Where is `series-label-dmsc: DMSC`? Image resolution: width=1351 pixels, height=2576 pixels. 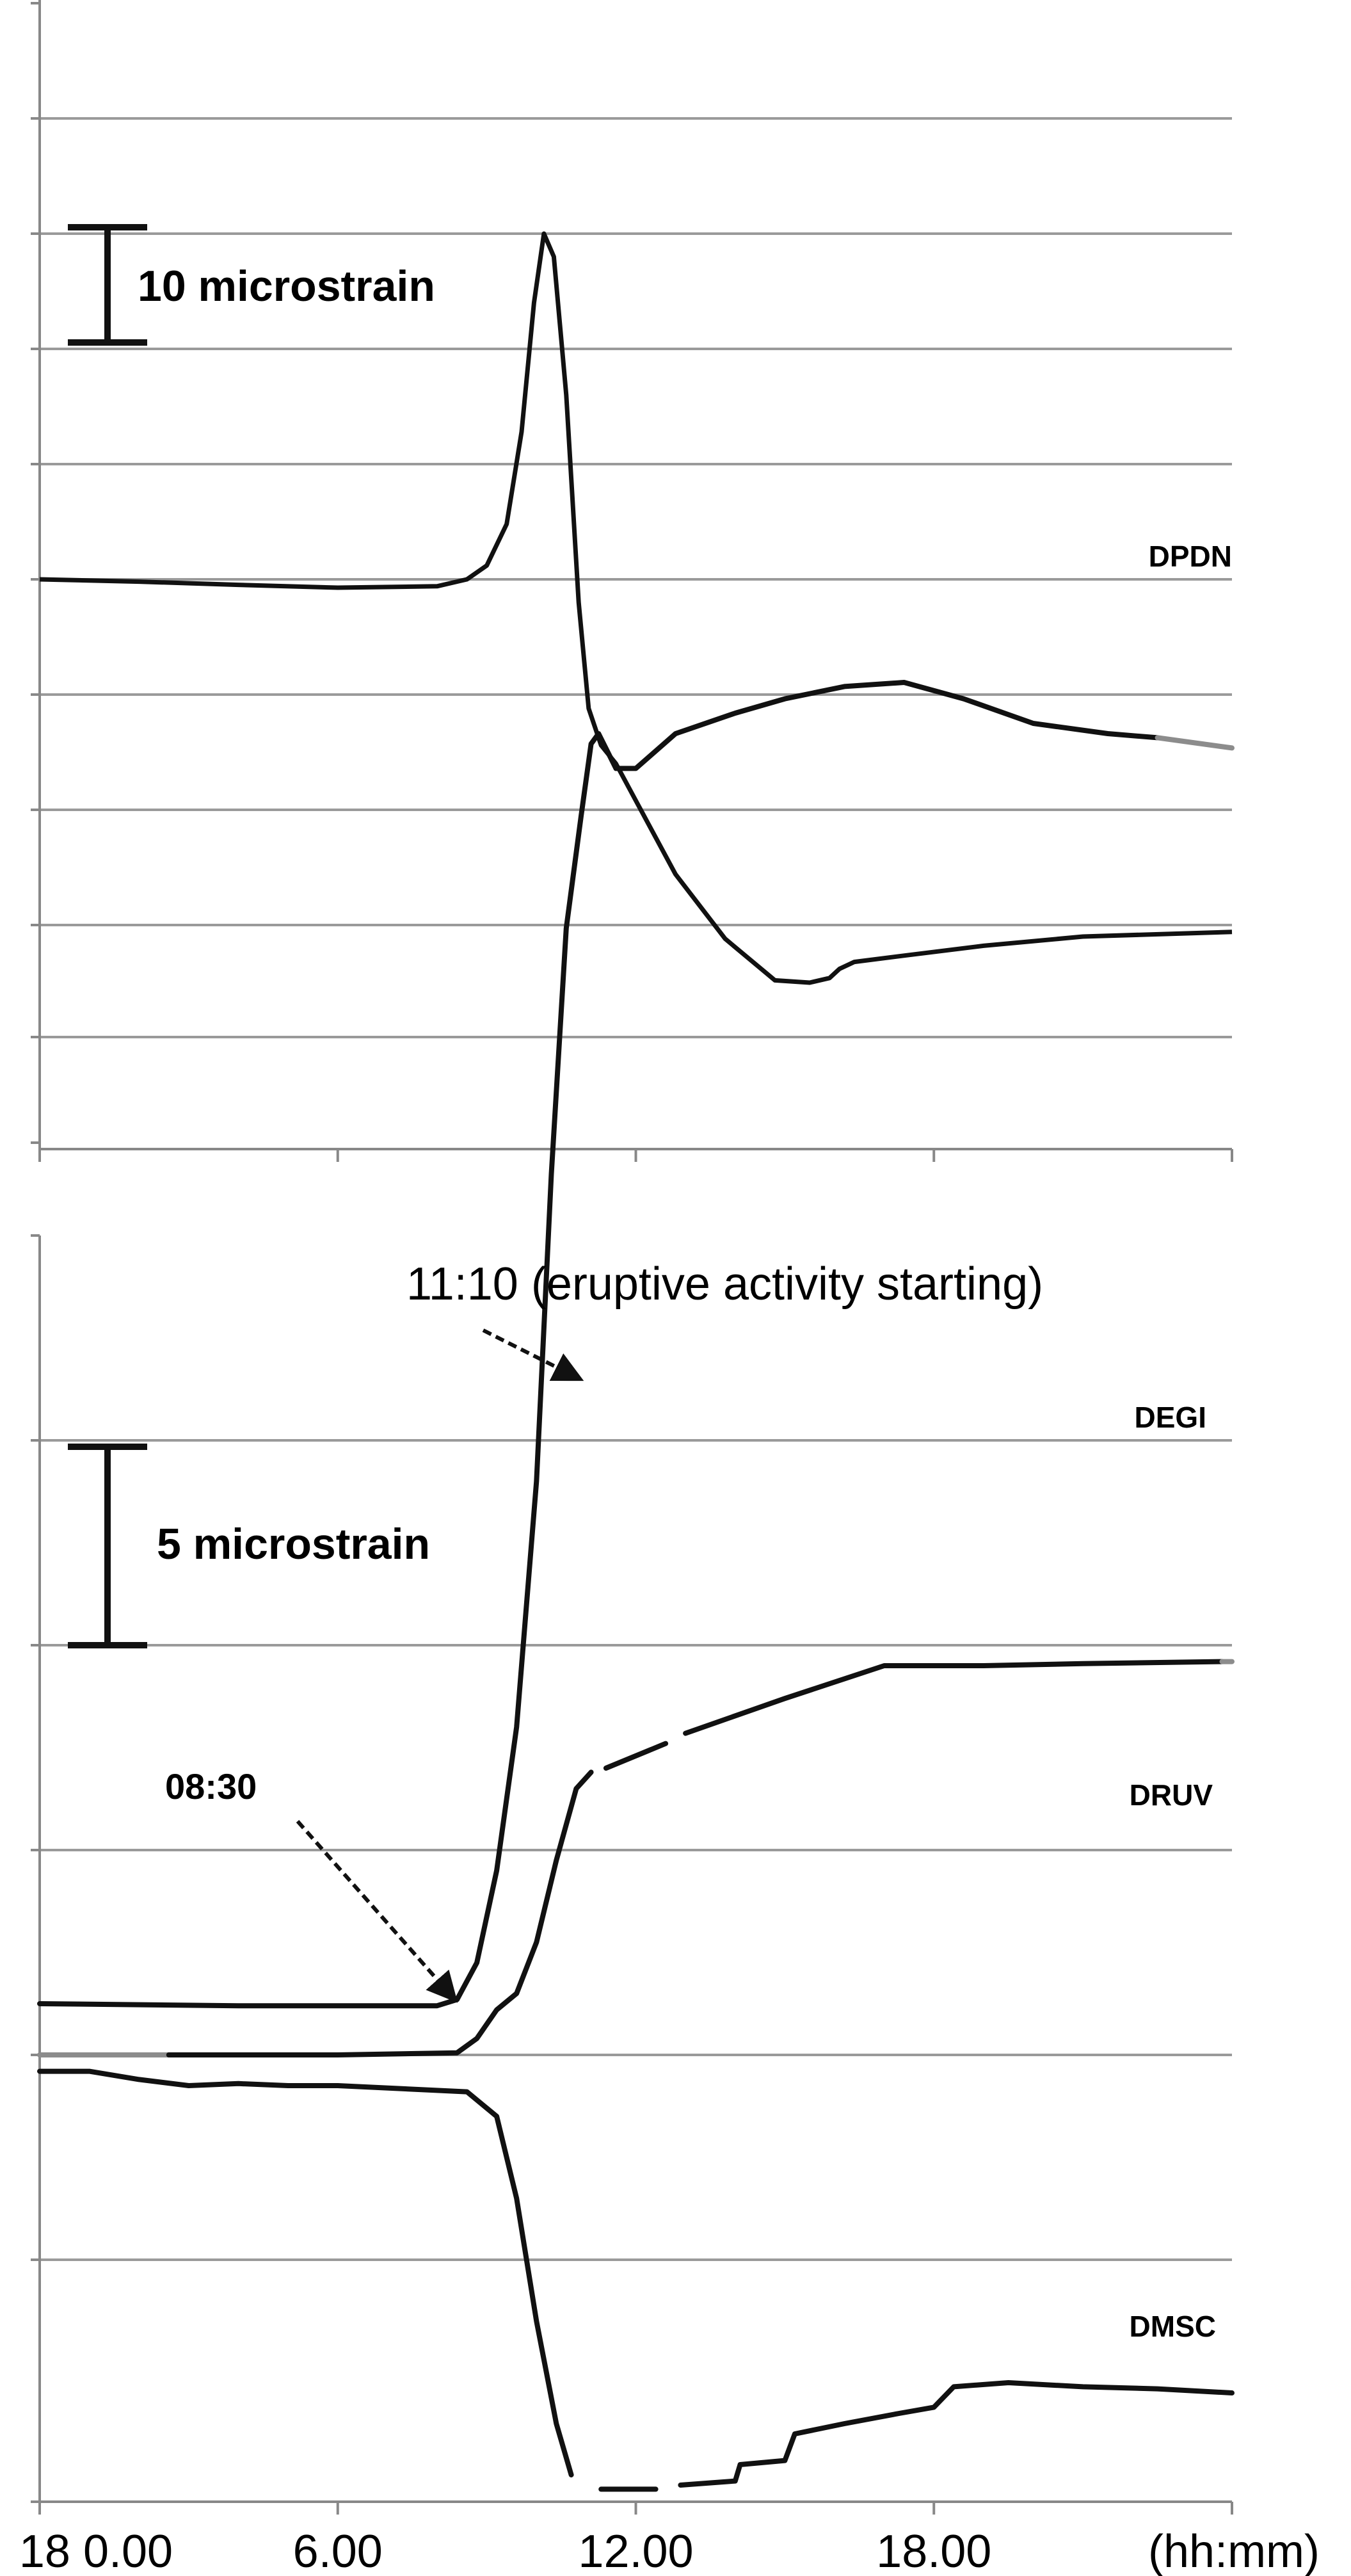
series-label-dmsc: DMSC is located at coordinates (1173, 2326).